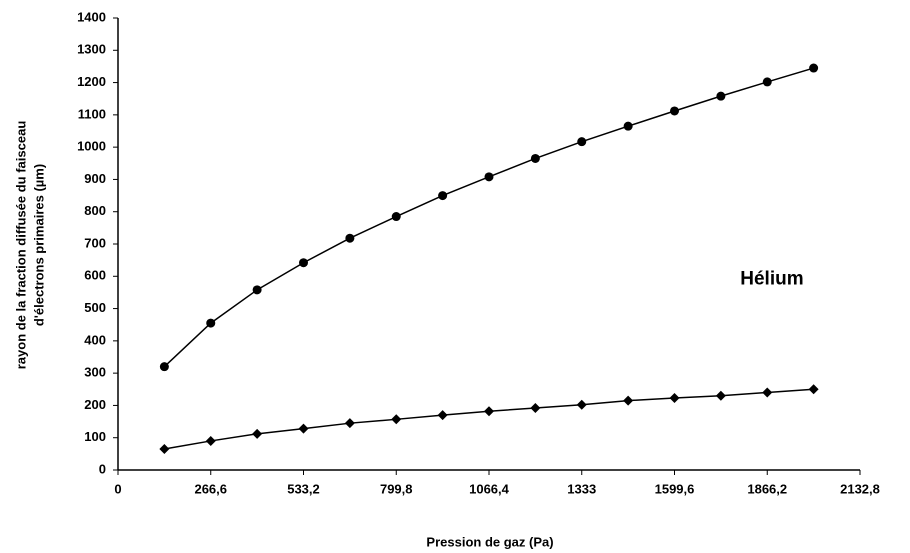 The width and height of the screenshot is (910, 553). Describe the element at coordinates (91, 49) in the screenshot. I see `y-tick-label: 1300` at that location.